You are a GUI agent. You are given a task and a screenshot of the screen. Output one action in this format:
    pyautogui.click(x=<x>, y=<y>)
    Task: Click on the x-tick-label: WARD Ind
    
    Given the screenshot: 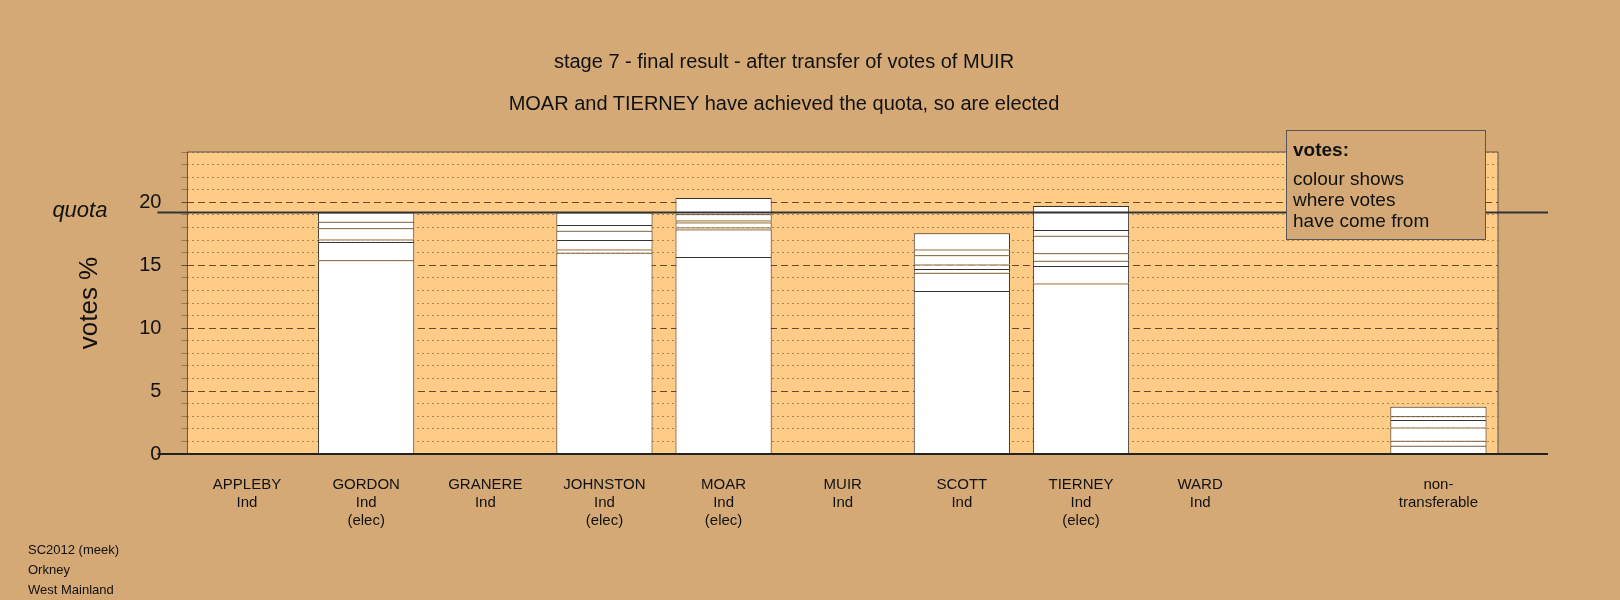 What is the action you would take?
    pyautogui.click(x=1200, y=493)
    